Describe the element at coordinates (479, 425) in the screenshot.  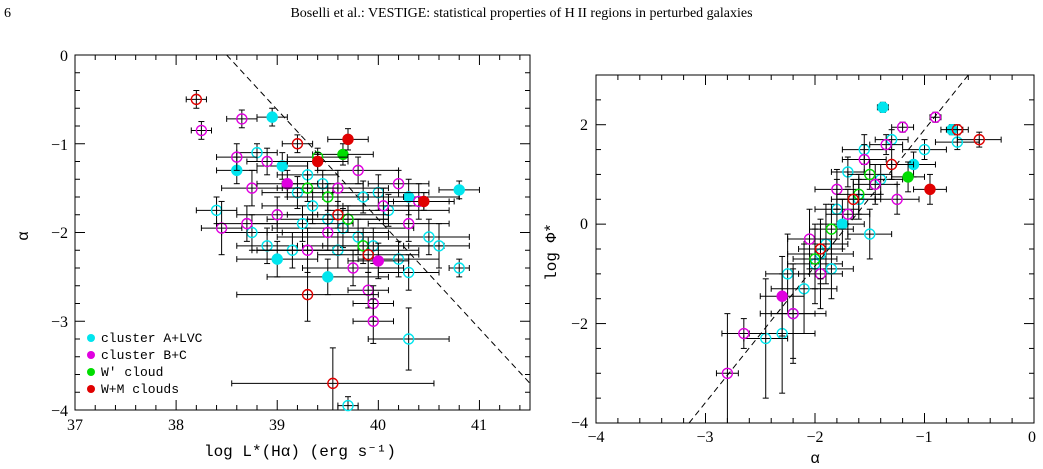
I see `left-x-tick-4: 41` at that location.